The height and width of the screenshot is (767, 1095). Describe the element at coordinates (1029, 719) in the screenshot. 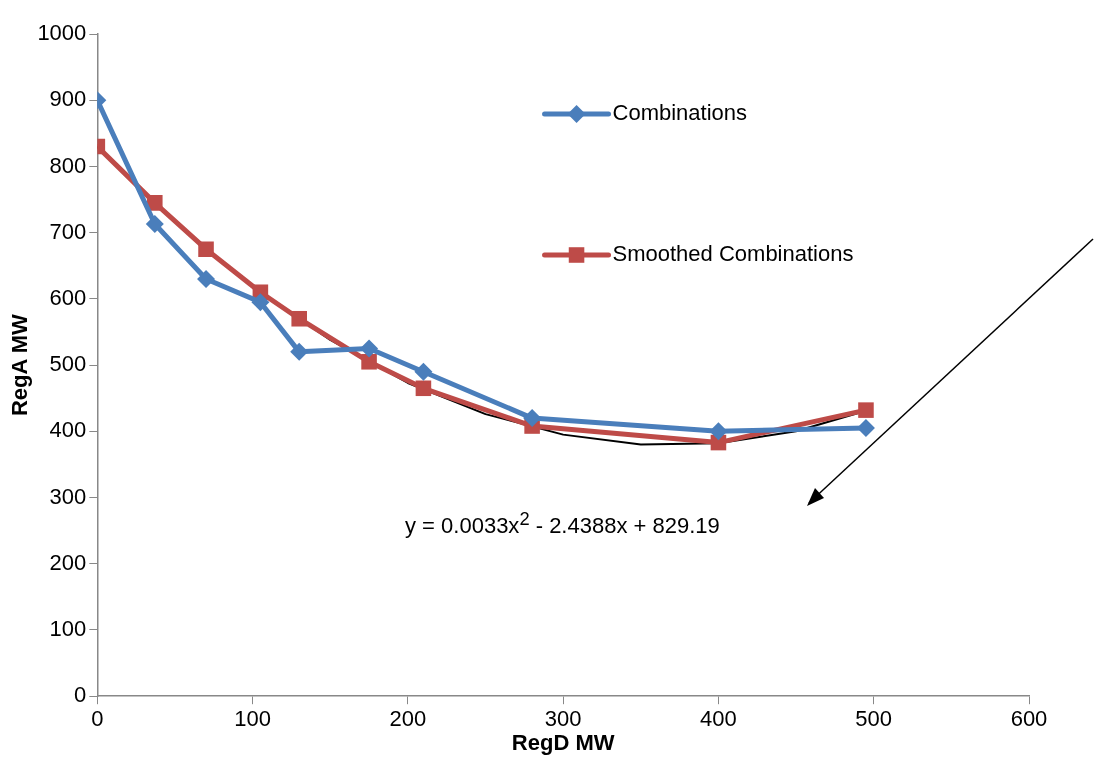

I see `x-tick-label: 600` at that location.